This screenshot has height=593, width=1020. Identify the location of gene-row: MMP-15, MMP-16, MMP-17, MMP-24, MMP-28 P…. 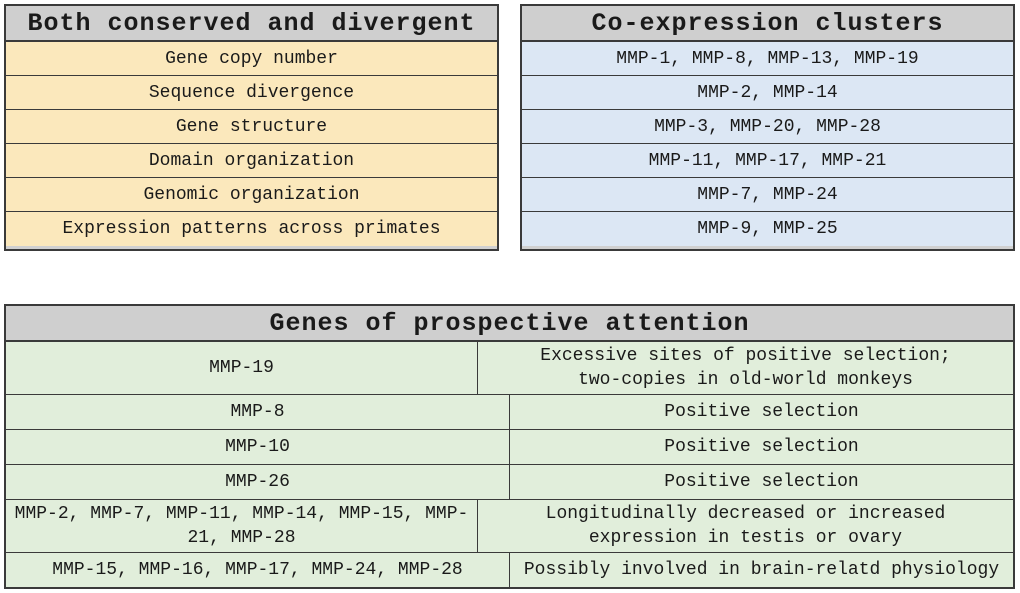
(509, 570).